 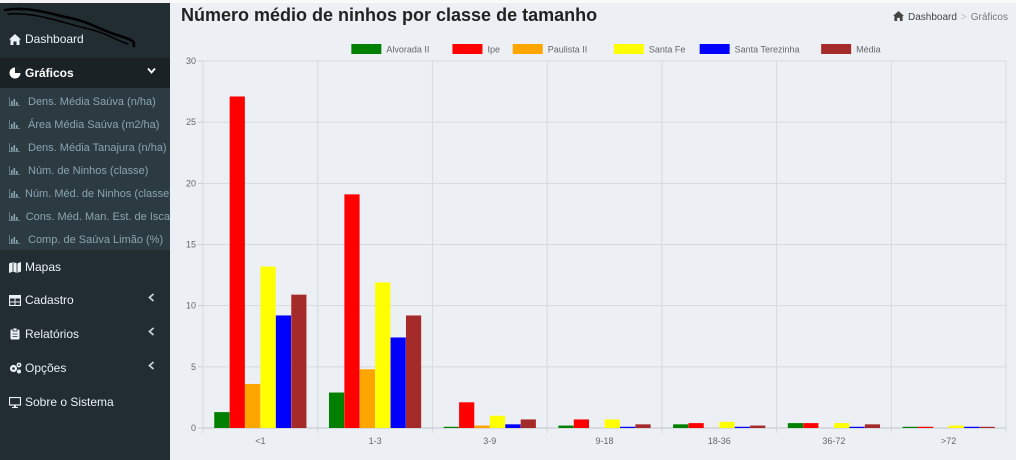 I want to click on breadcrumb-dashboard-link: Dashboard, so click(x=932, y=17).